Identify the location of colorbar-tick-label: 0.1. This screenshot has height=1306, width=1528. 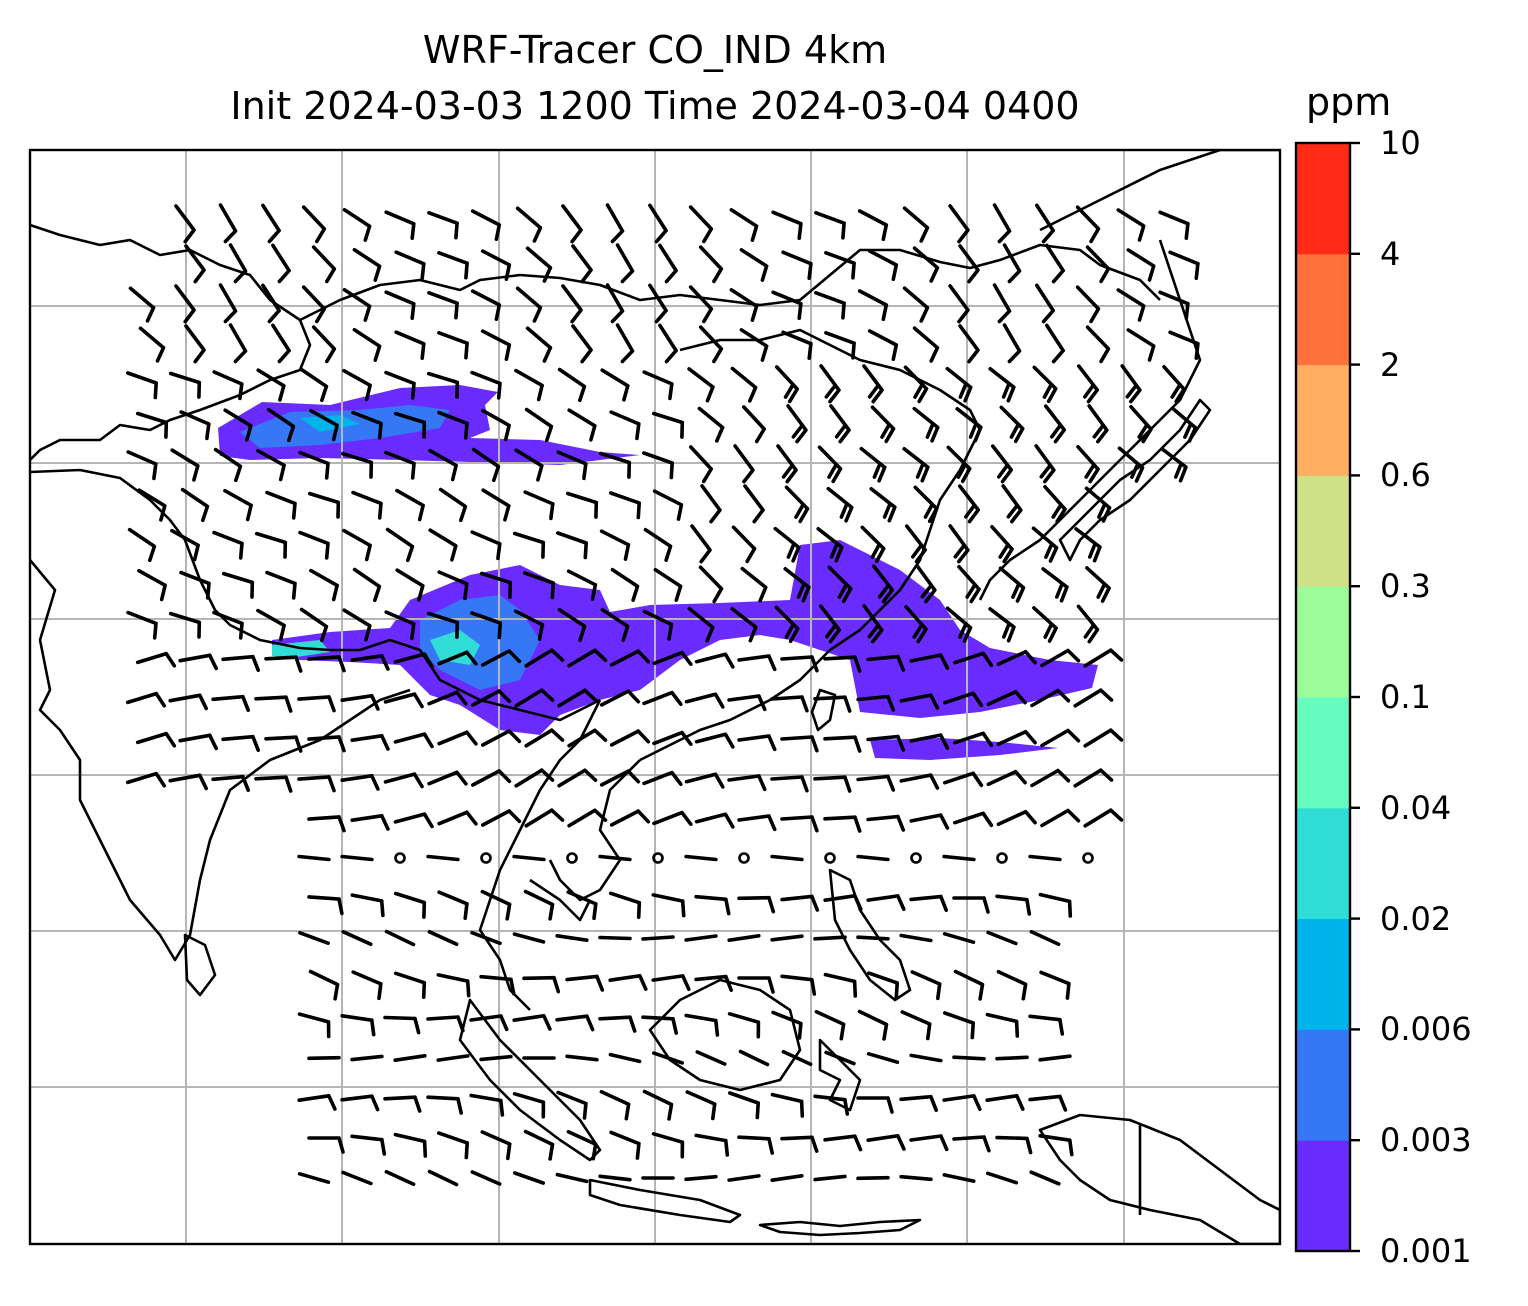
(1405, 697).